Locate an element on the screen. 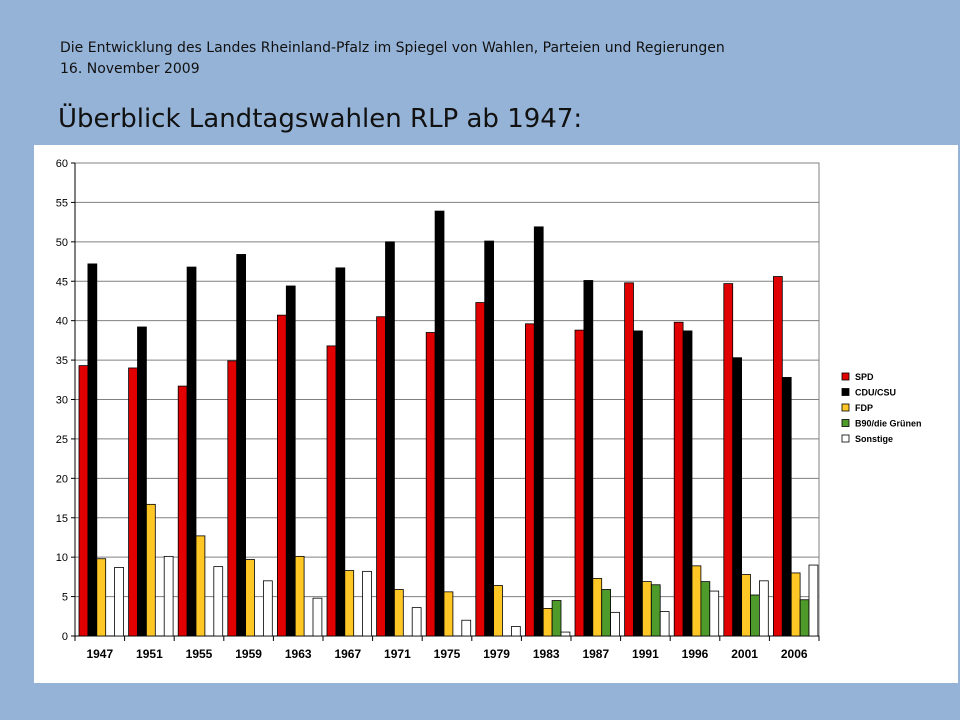 The height and width of the screenshot is (720, 960). bar-fdp-1947 is located at coordinates (101, 597).